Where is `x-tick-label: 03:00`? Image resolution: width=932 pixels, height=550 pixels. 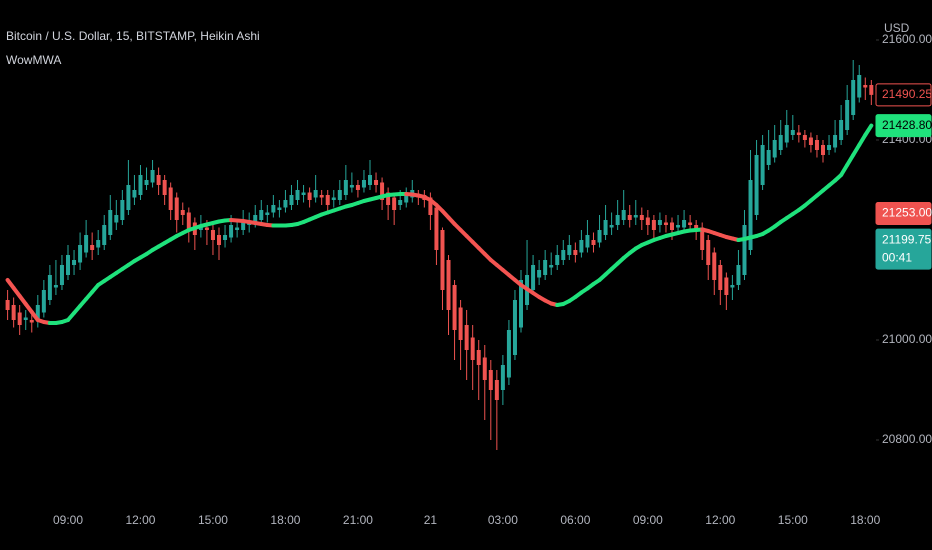 x-tick-label: 03:00 is located at coordinates (503, 520).